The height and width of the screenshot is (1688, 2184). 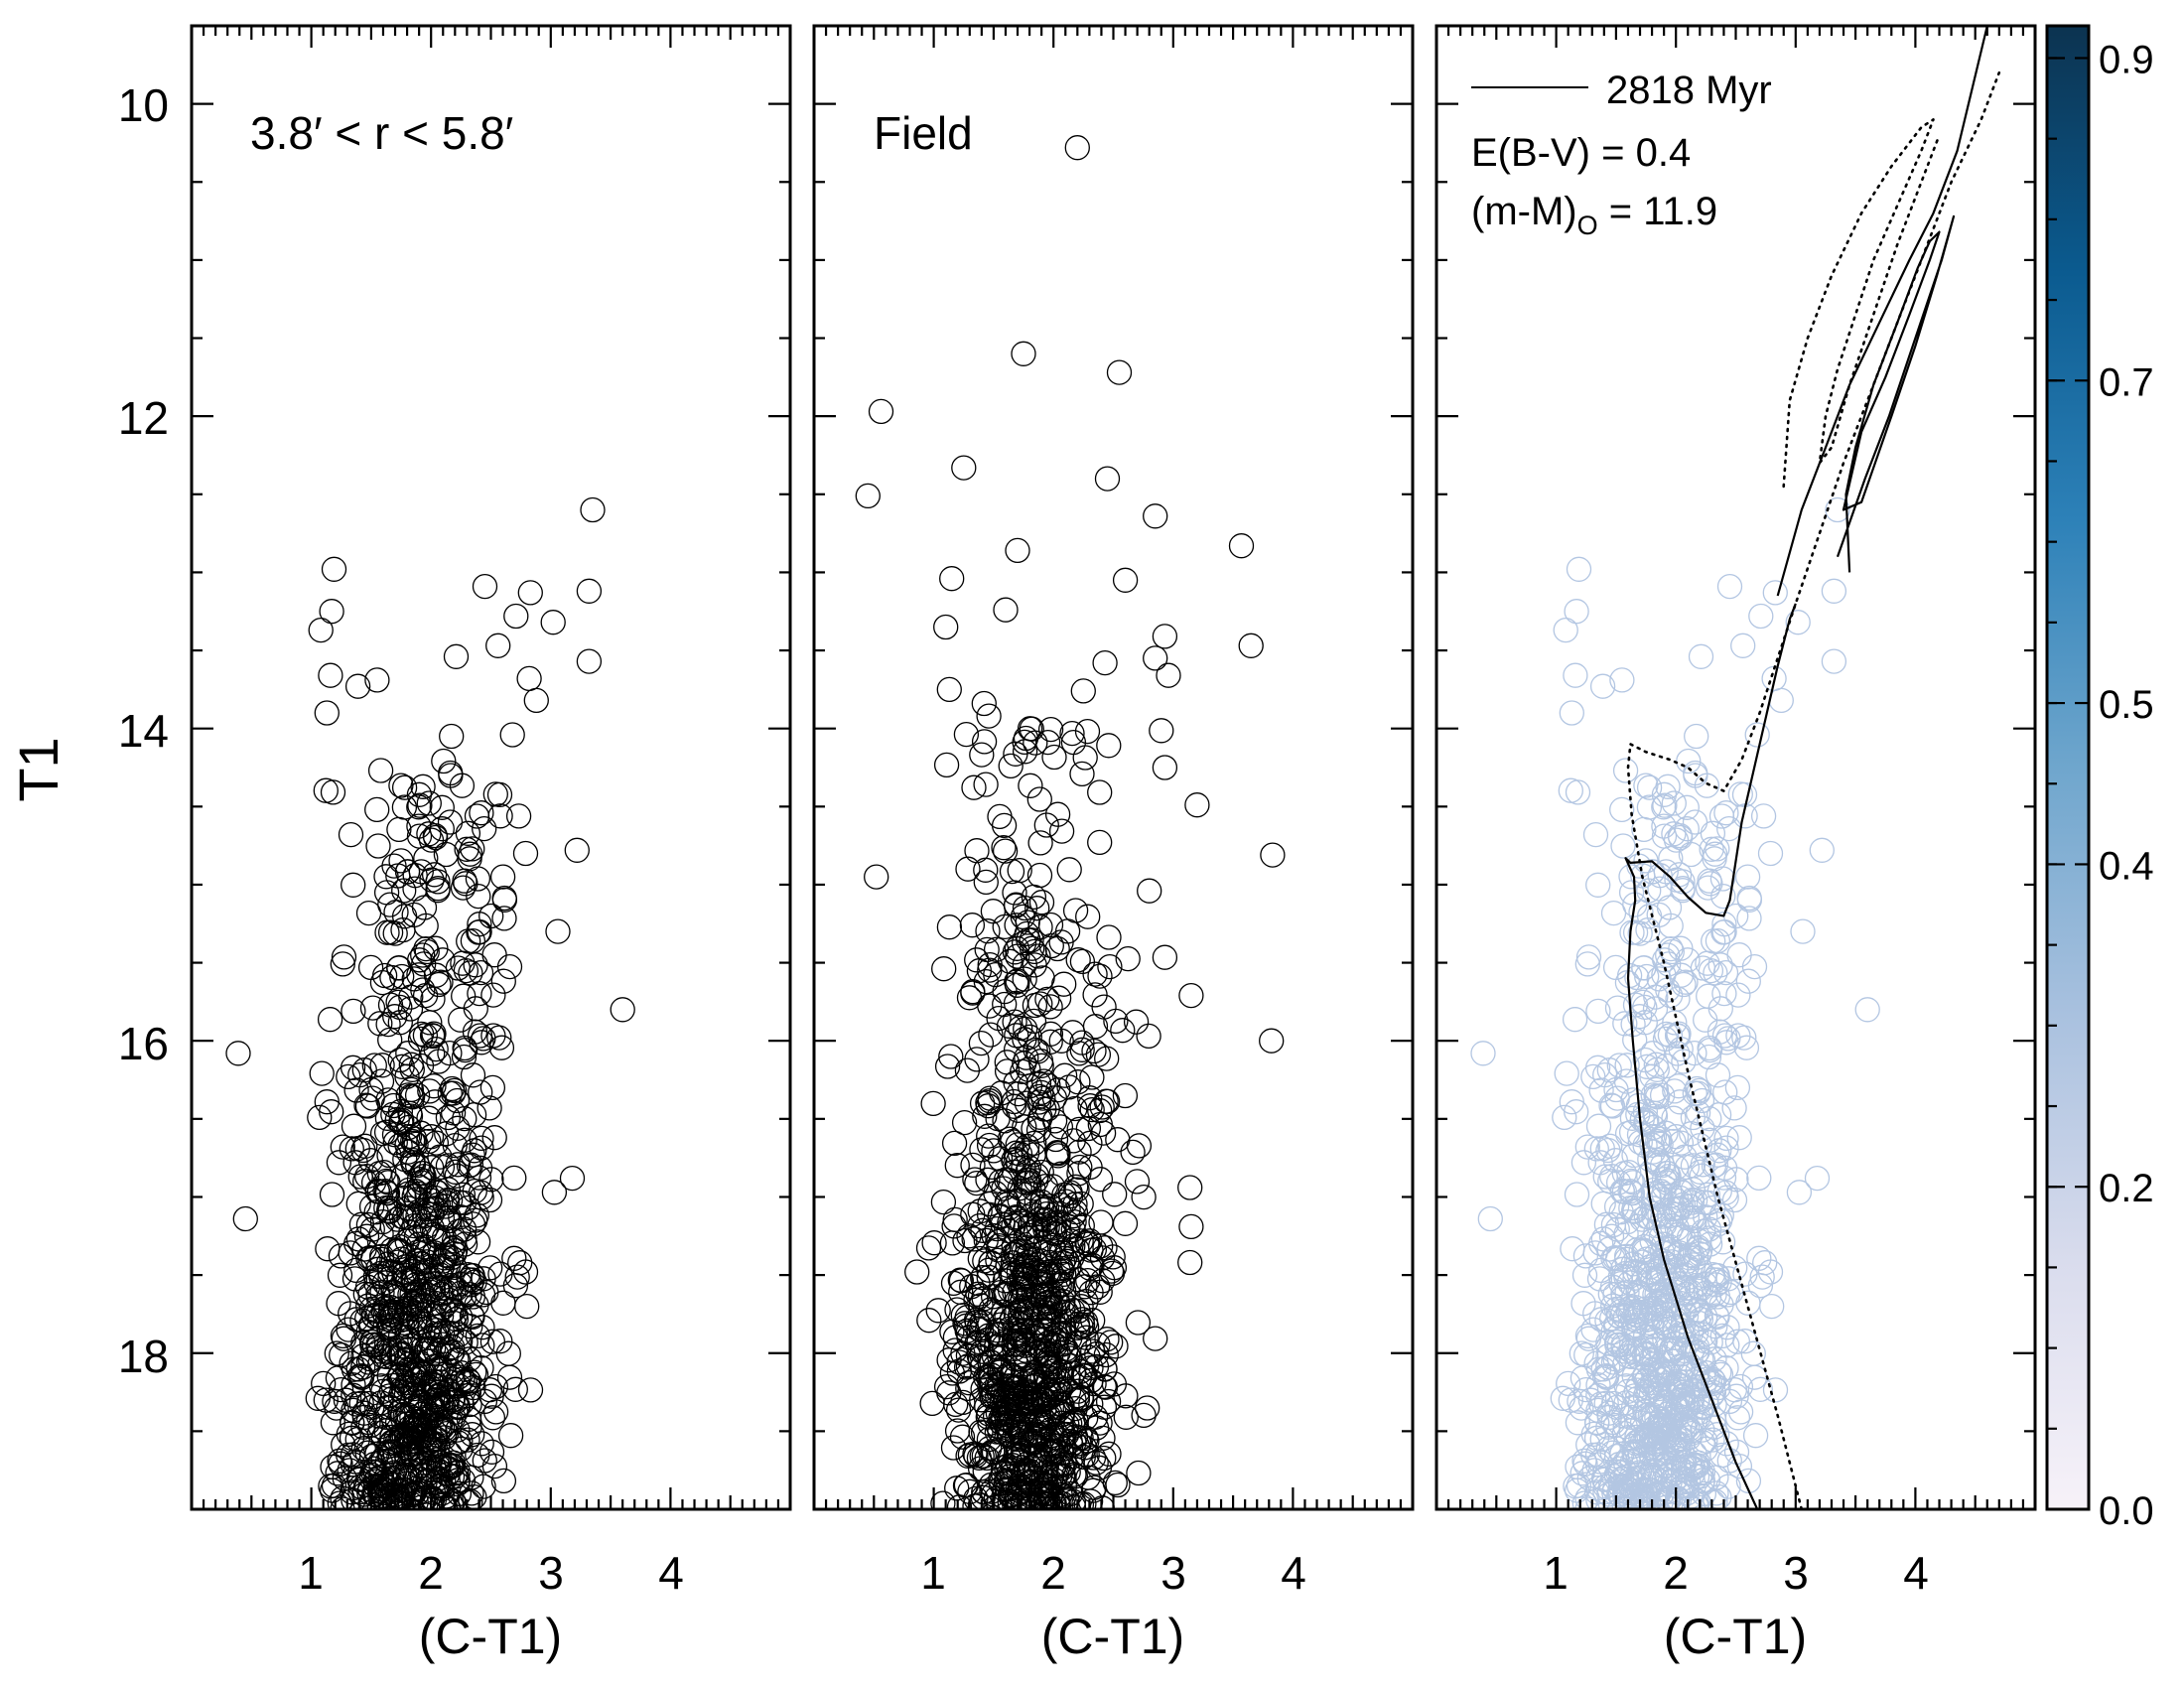 What do you see at coordinates (671, 1573) in the screenshot?
I see `x-tick-label: 4` at bounding box center [671, 1573].